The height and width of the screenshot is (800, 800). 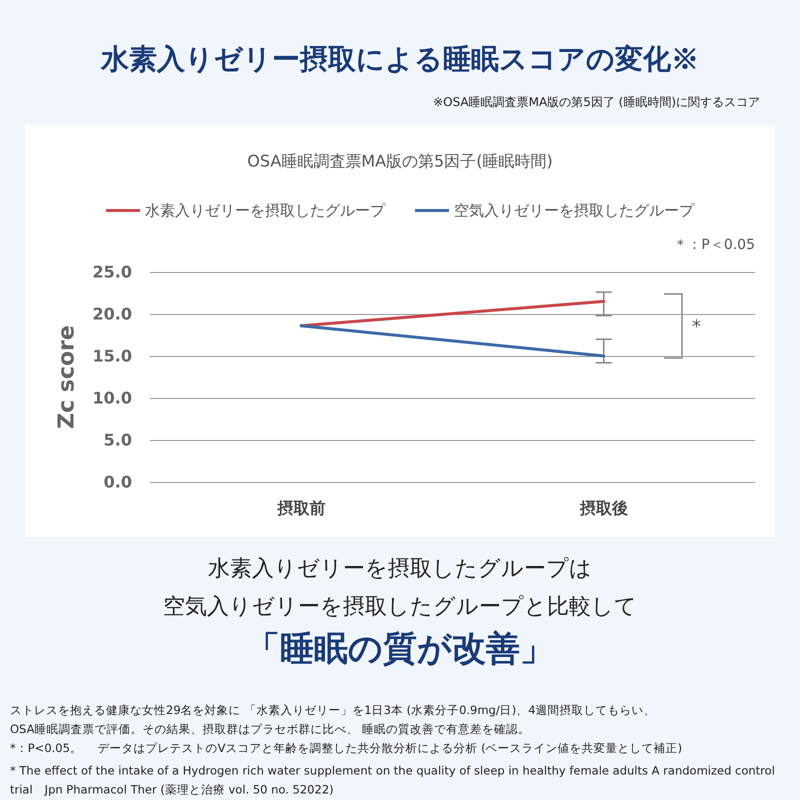 I want to click on y-tick-label: 5.0, so click(x=118, y=440).